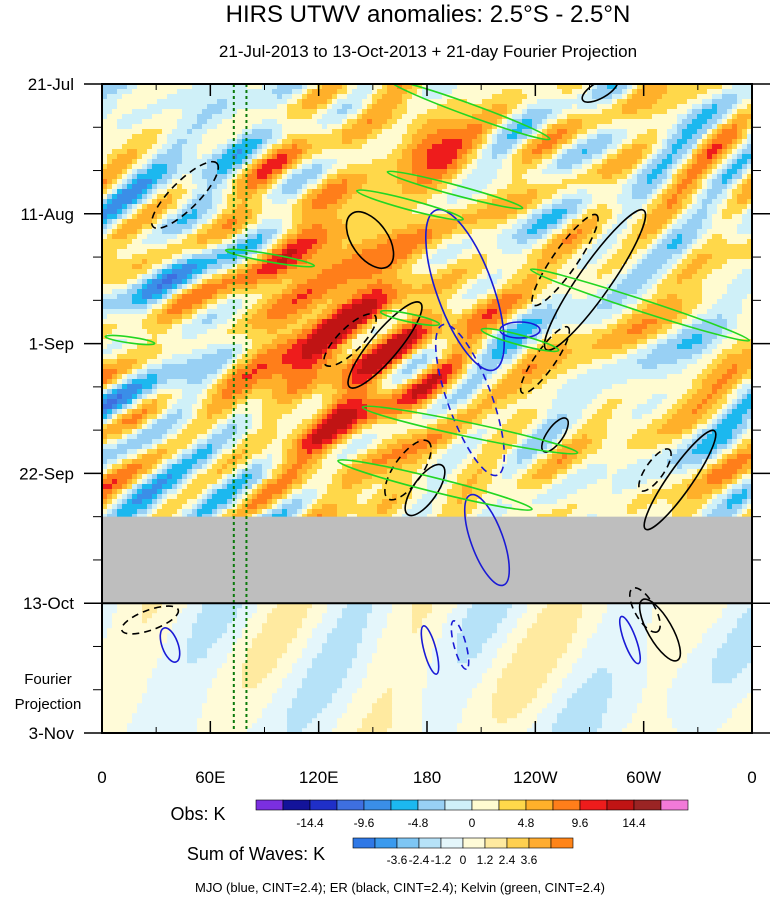  I want to click on obs-legend-tick: -4.8, so click(418, 823).